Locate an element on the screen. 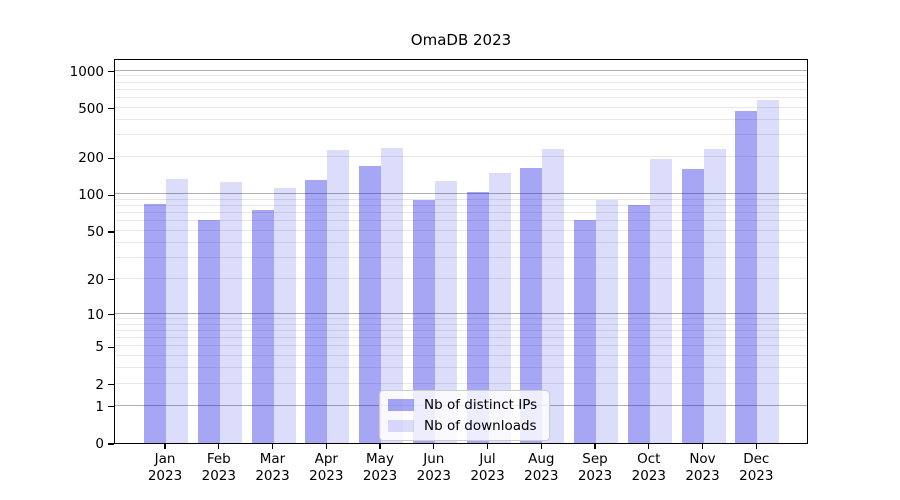  y-tick-label-1: 1 is located at coordinates (99, 406).